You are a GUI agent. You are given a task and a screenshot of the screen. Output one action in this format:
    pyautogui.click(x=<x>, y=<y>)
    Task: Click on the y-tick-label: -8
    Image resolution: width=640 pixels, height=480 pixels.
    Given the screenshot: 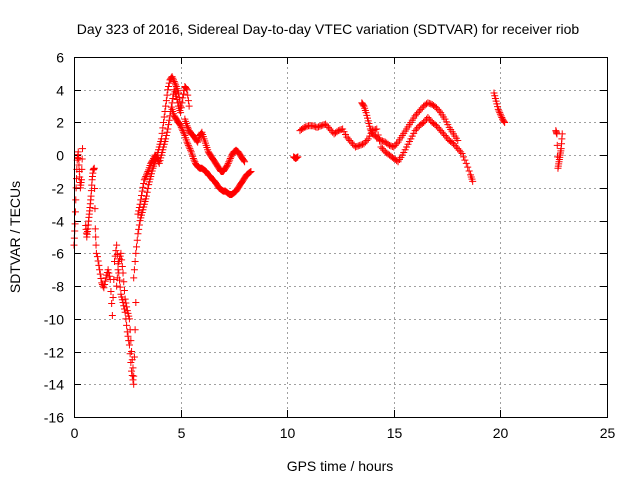 What is the action you would take?
    pyautogui.click(x=58, y=287)
    